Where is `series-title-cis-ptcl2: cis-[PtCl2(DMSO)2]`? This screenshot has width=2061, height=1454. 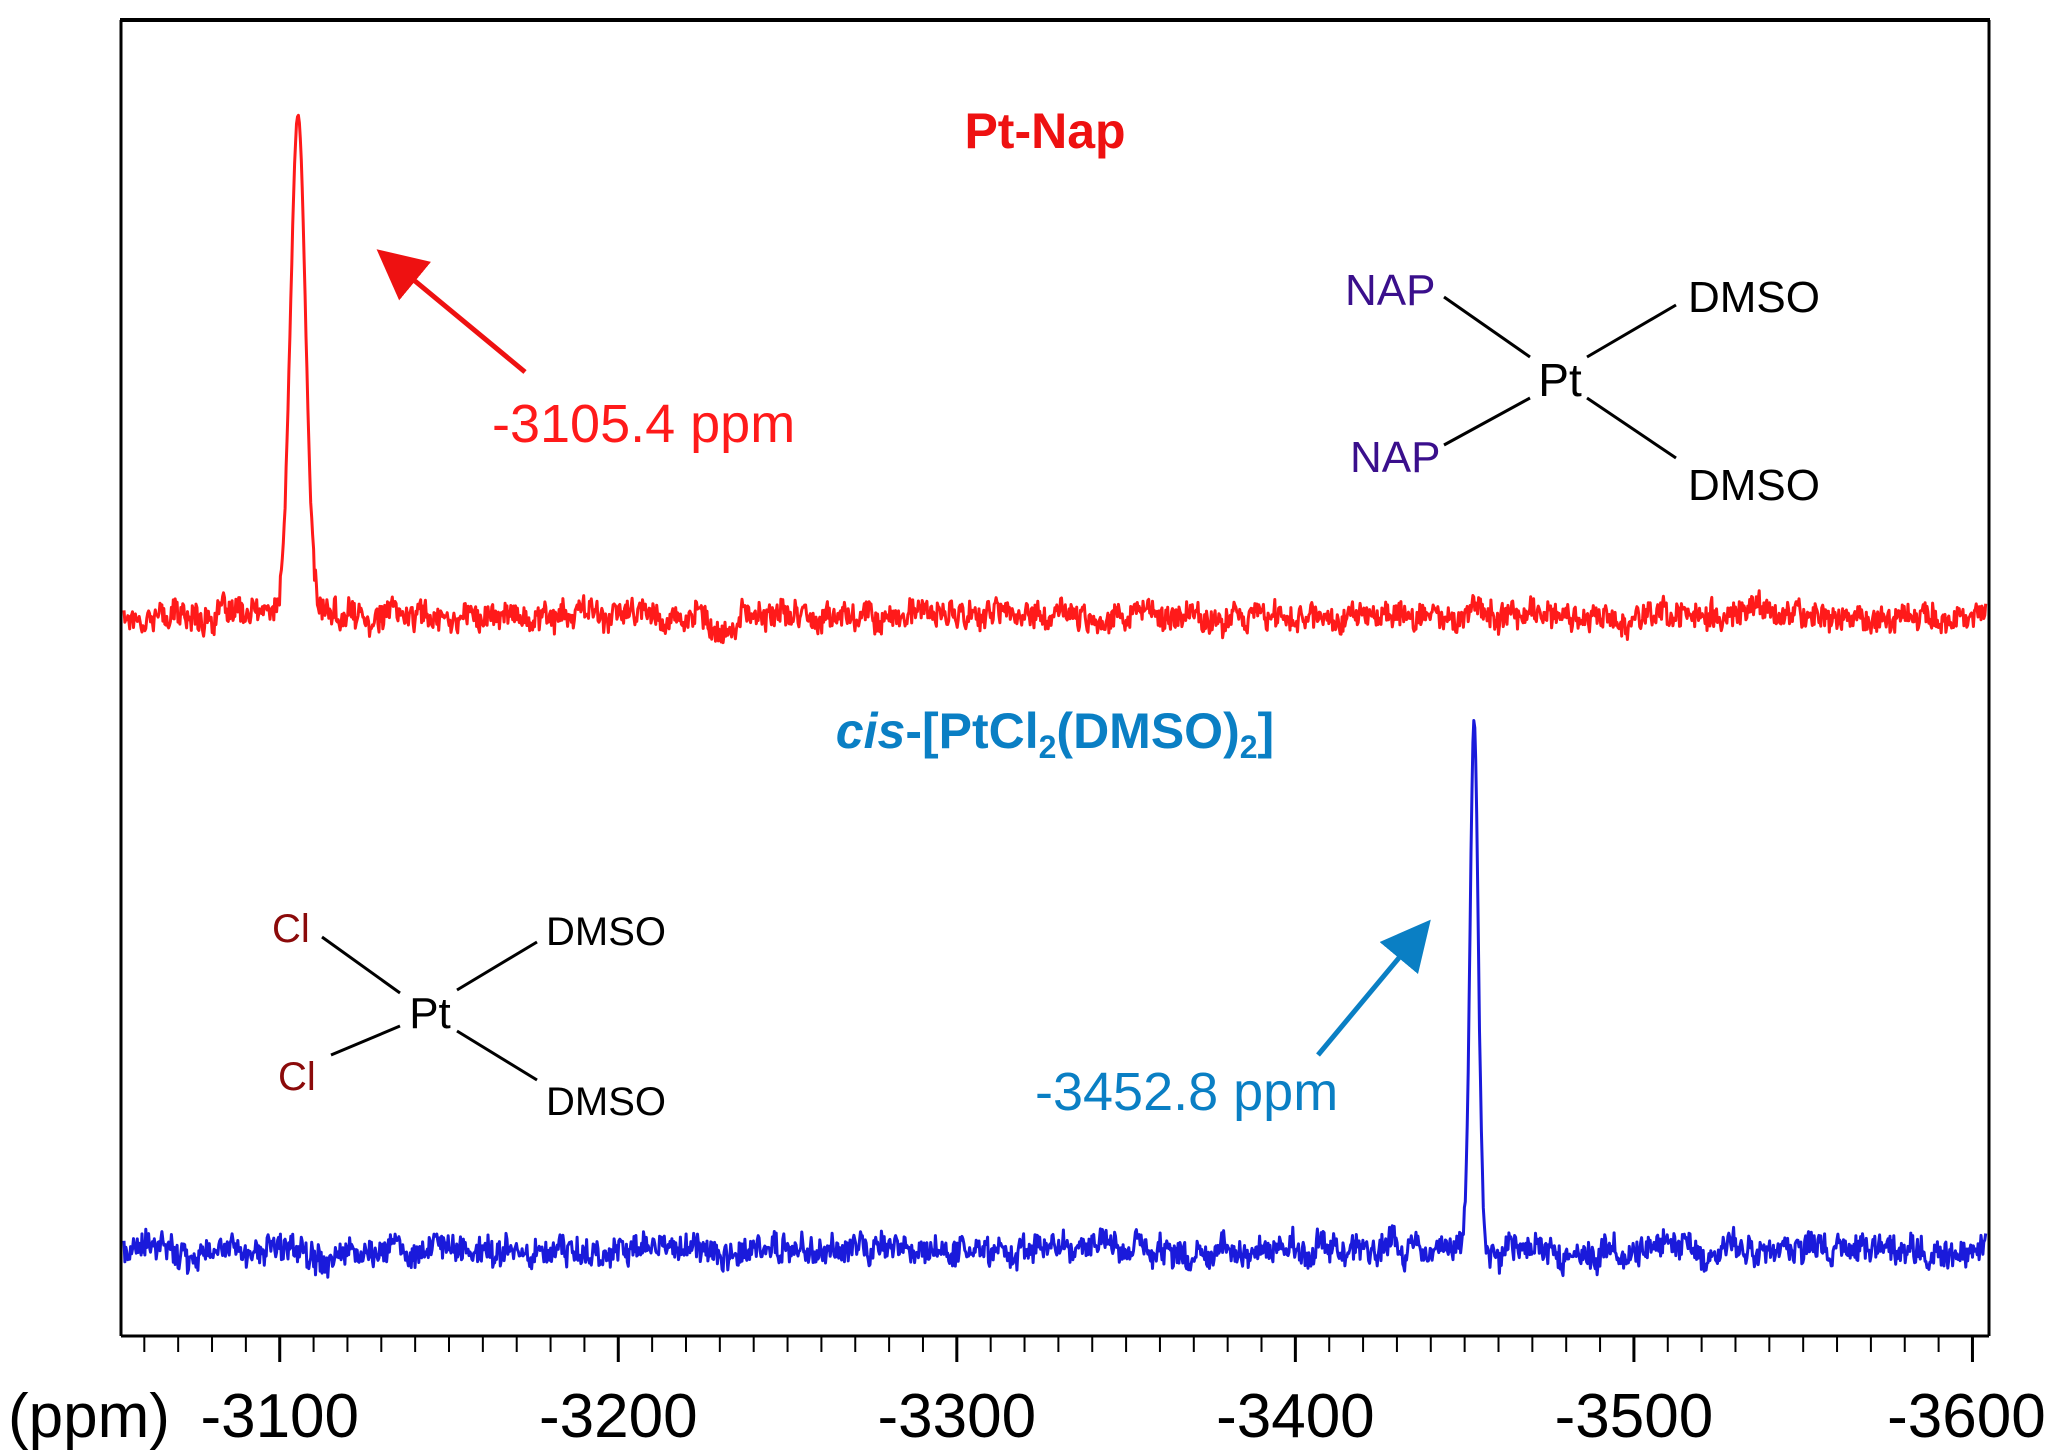 series-title-cis-ptcl2: cis-[PtCl2(DMSO)2] is located at coordinates (1055, 734).